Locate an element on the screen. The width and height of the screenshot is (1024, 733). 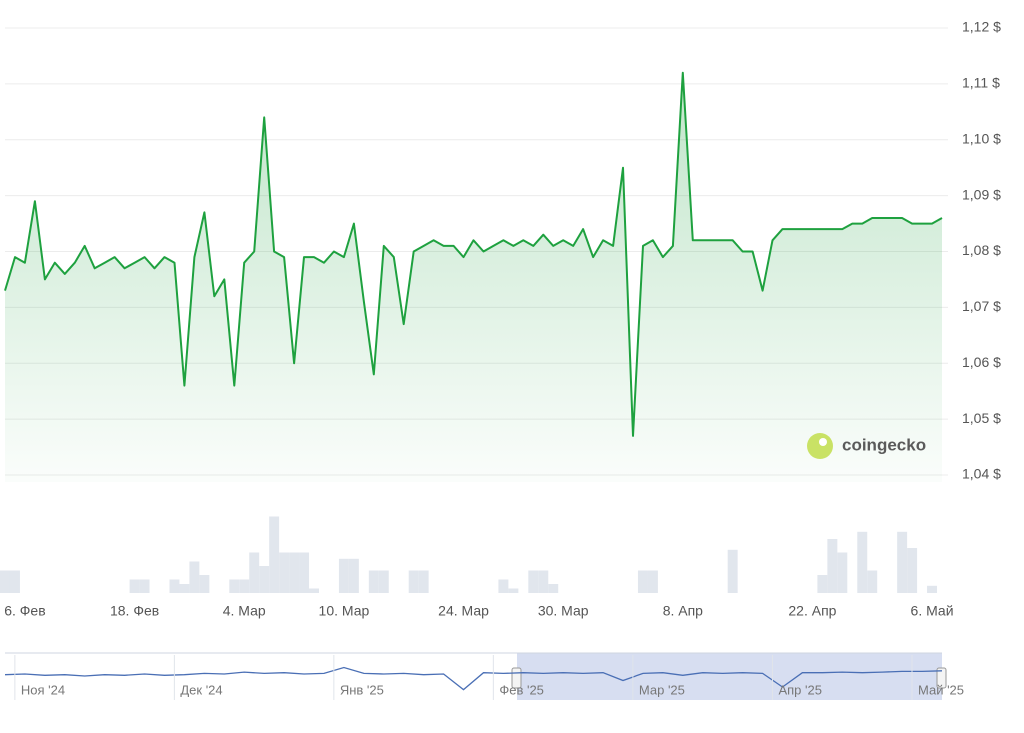
navigator-label: Апр '25 is located at coordinates (800, 689).